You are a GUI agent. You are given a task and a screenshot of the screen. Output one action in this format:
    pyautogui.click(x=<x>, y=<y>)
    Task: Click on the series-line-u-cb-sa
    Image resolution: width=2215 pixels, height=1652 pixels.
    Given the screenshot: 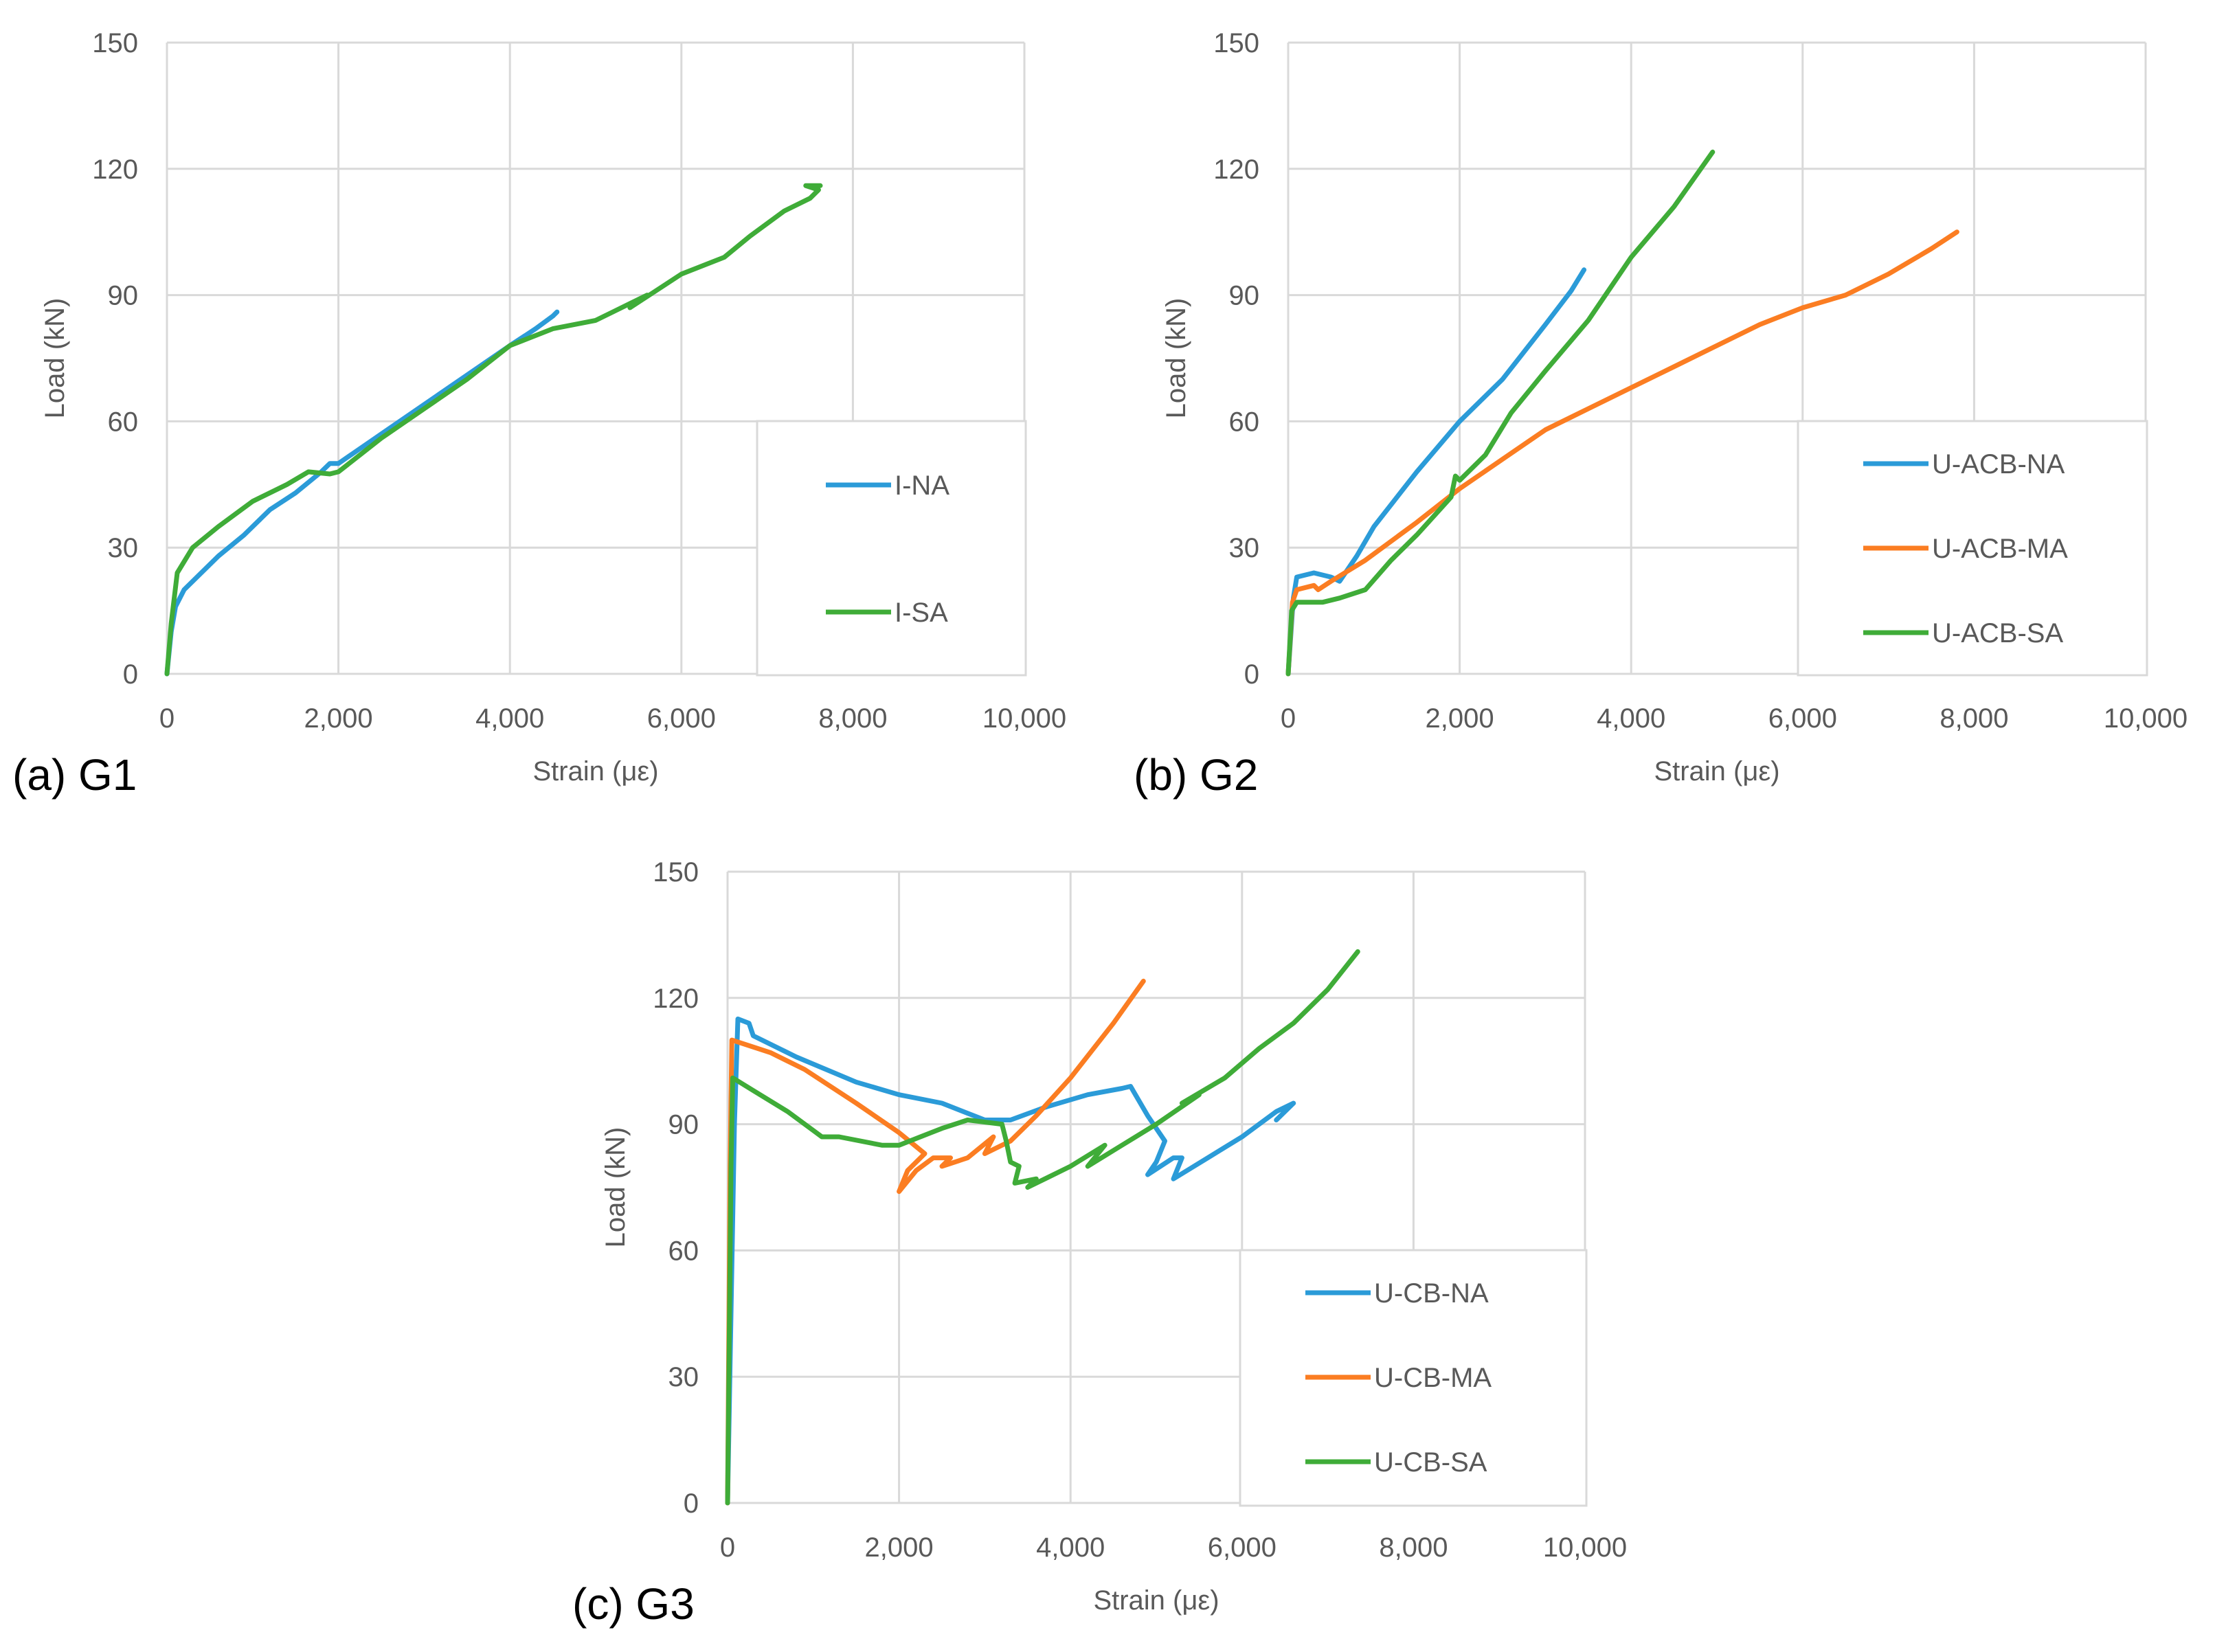 What is the action you would take?
    pyautogui.click(x=1042, y=1227)
    